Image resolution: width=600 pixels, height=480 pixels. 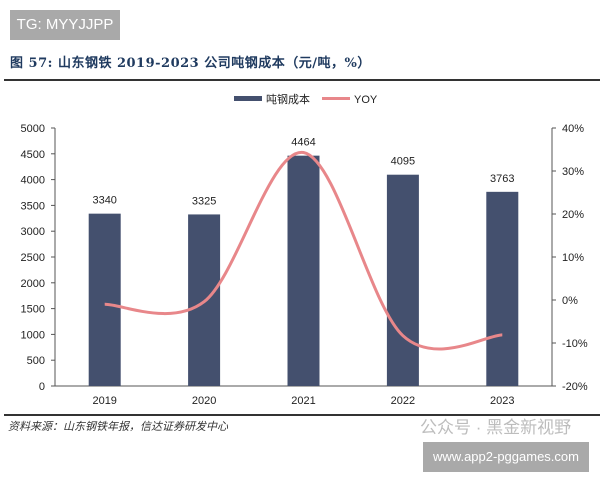 What do you see at coordinates (302, 80) in the screenshot?
I see `top-rule` at bounding box center [302, 80].